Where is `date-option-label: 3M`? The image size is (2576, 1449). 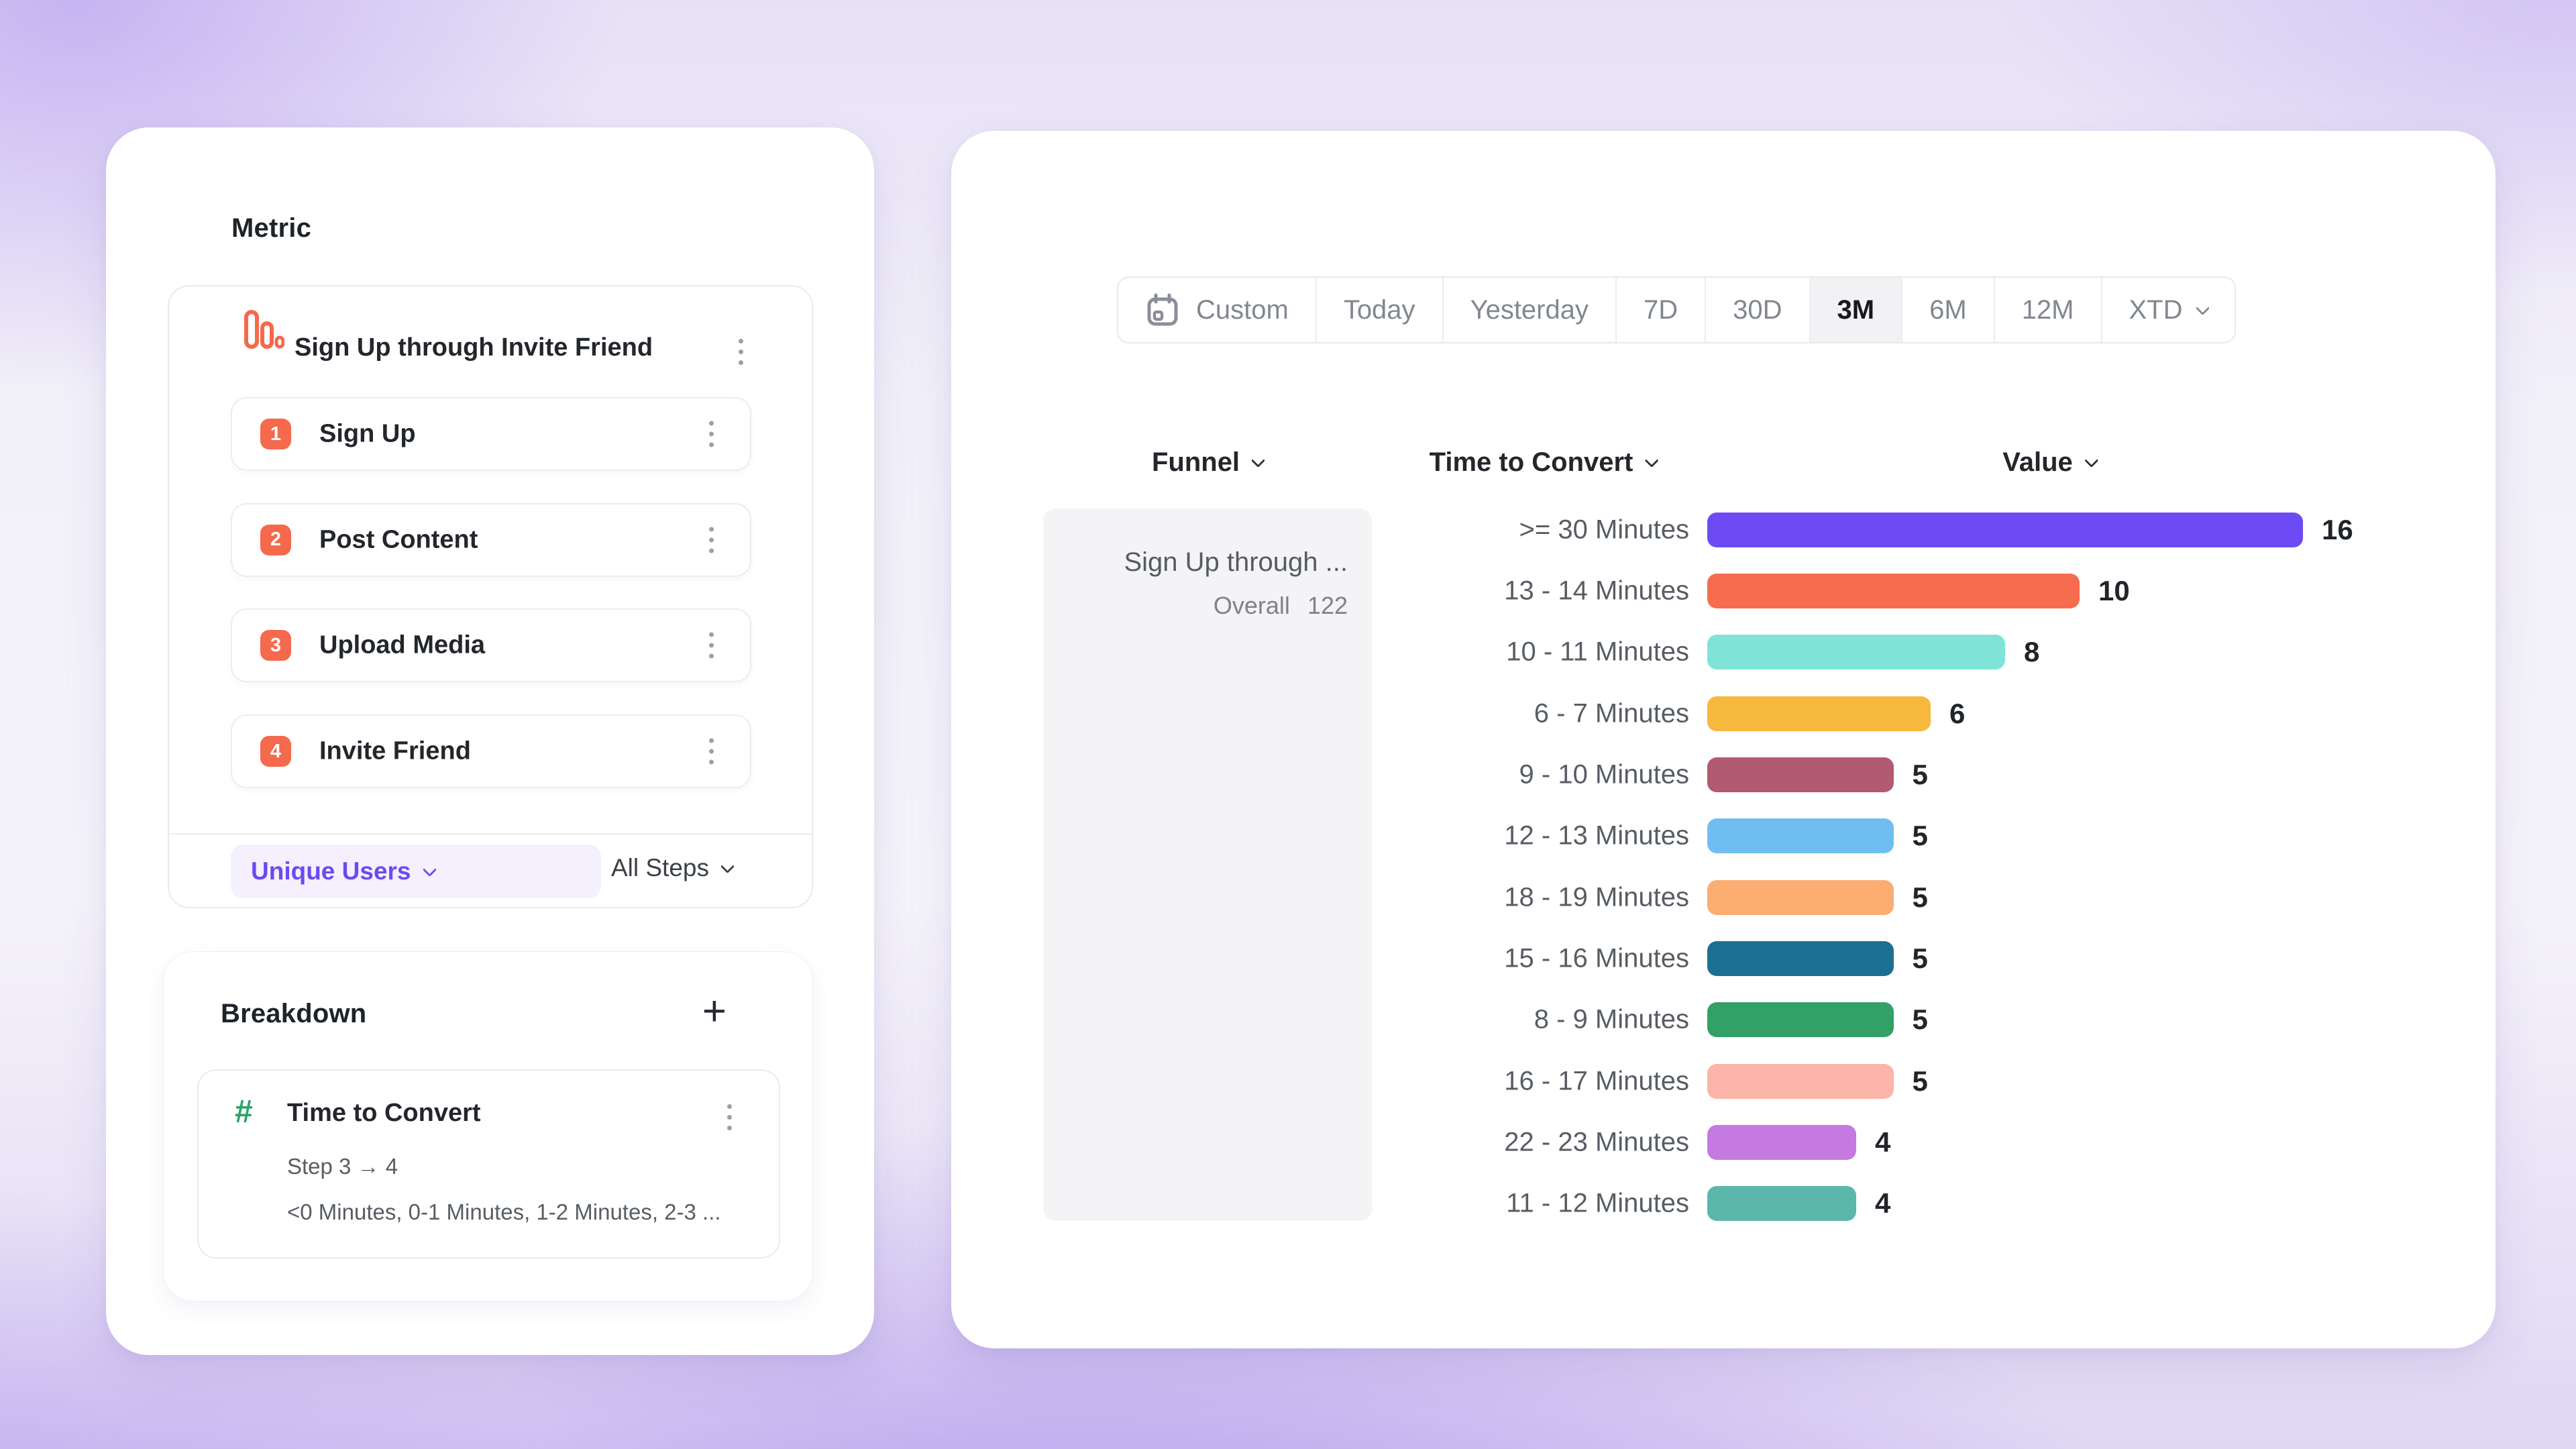
date-option-label: 3M is located at coordinates (1856, 309).